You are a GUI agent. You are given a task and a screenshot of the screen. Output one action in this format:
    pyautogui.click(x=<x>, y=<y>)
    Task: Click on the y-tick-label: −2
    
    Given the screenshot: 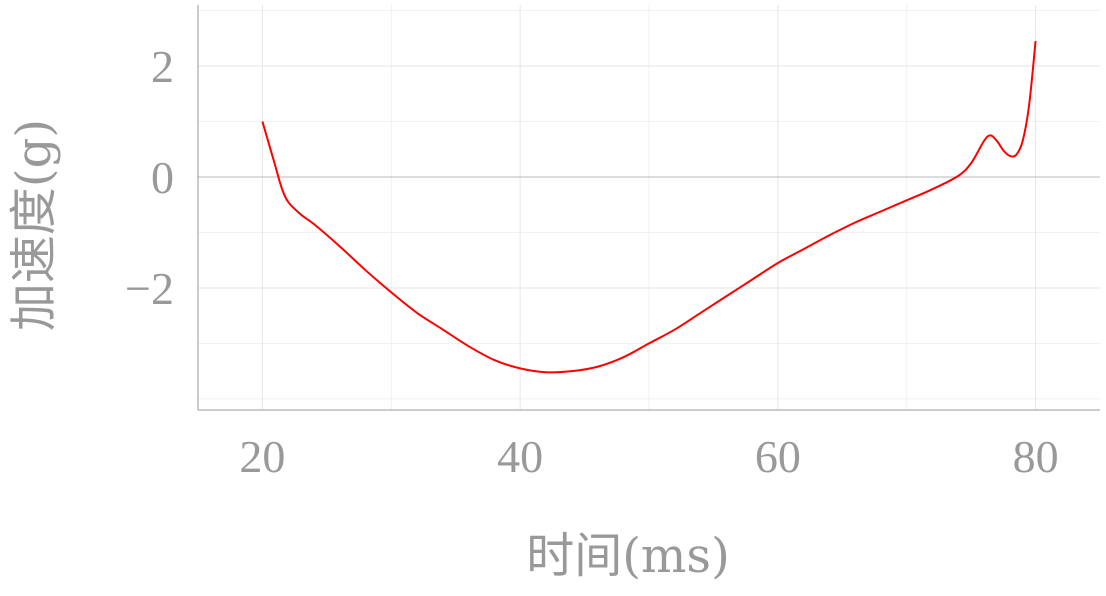 What is the action you would take?
    pyautogui.click(x=149, y=288)
    